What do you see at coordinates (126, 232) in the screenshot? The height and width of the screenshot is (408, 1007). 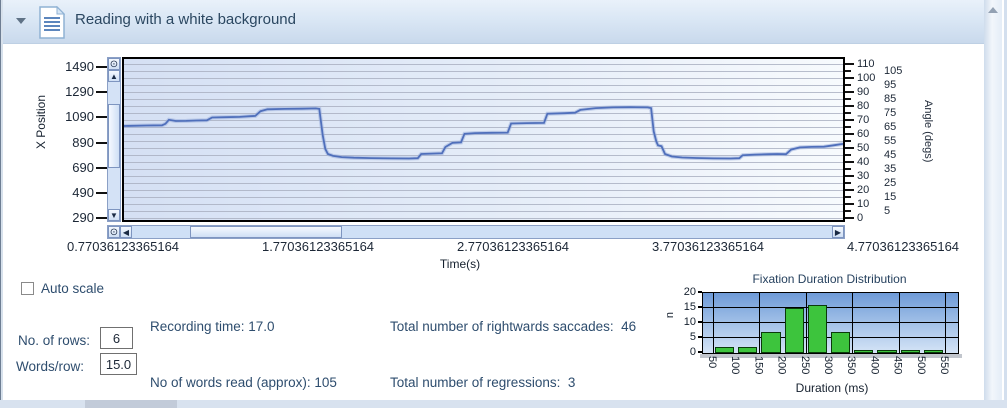 I see `scroll-left-button: ◀` at bounding box center [126, 232].